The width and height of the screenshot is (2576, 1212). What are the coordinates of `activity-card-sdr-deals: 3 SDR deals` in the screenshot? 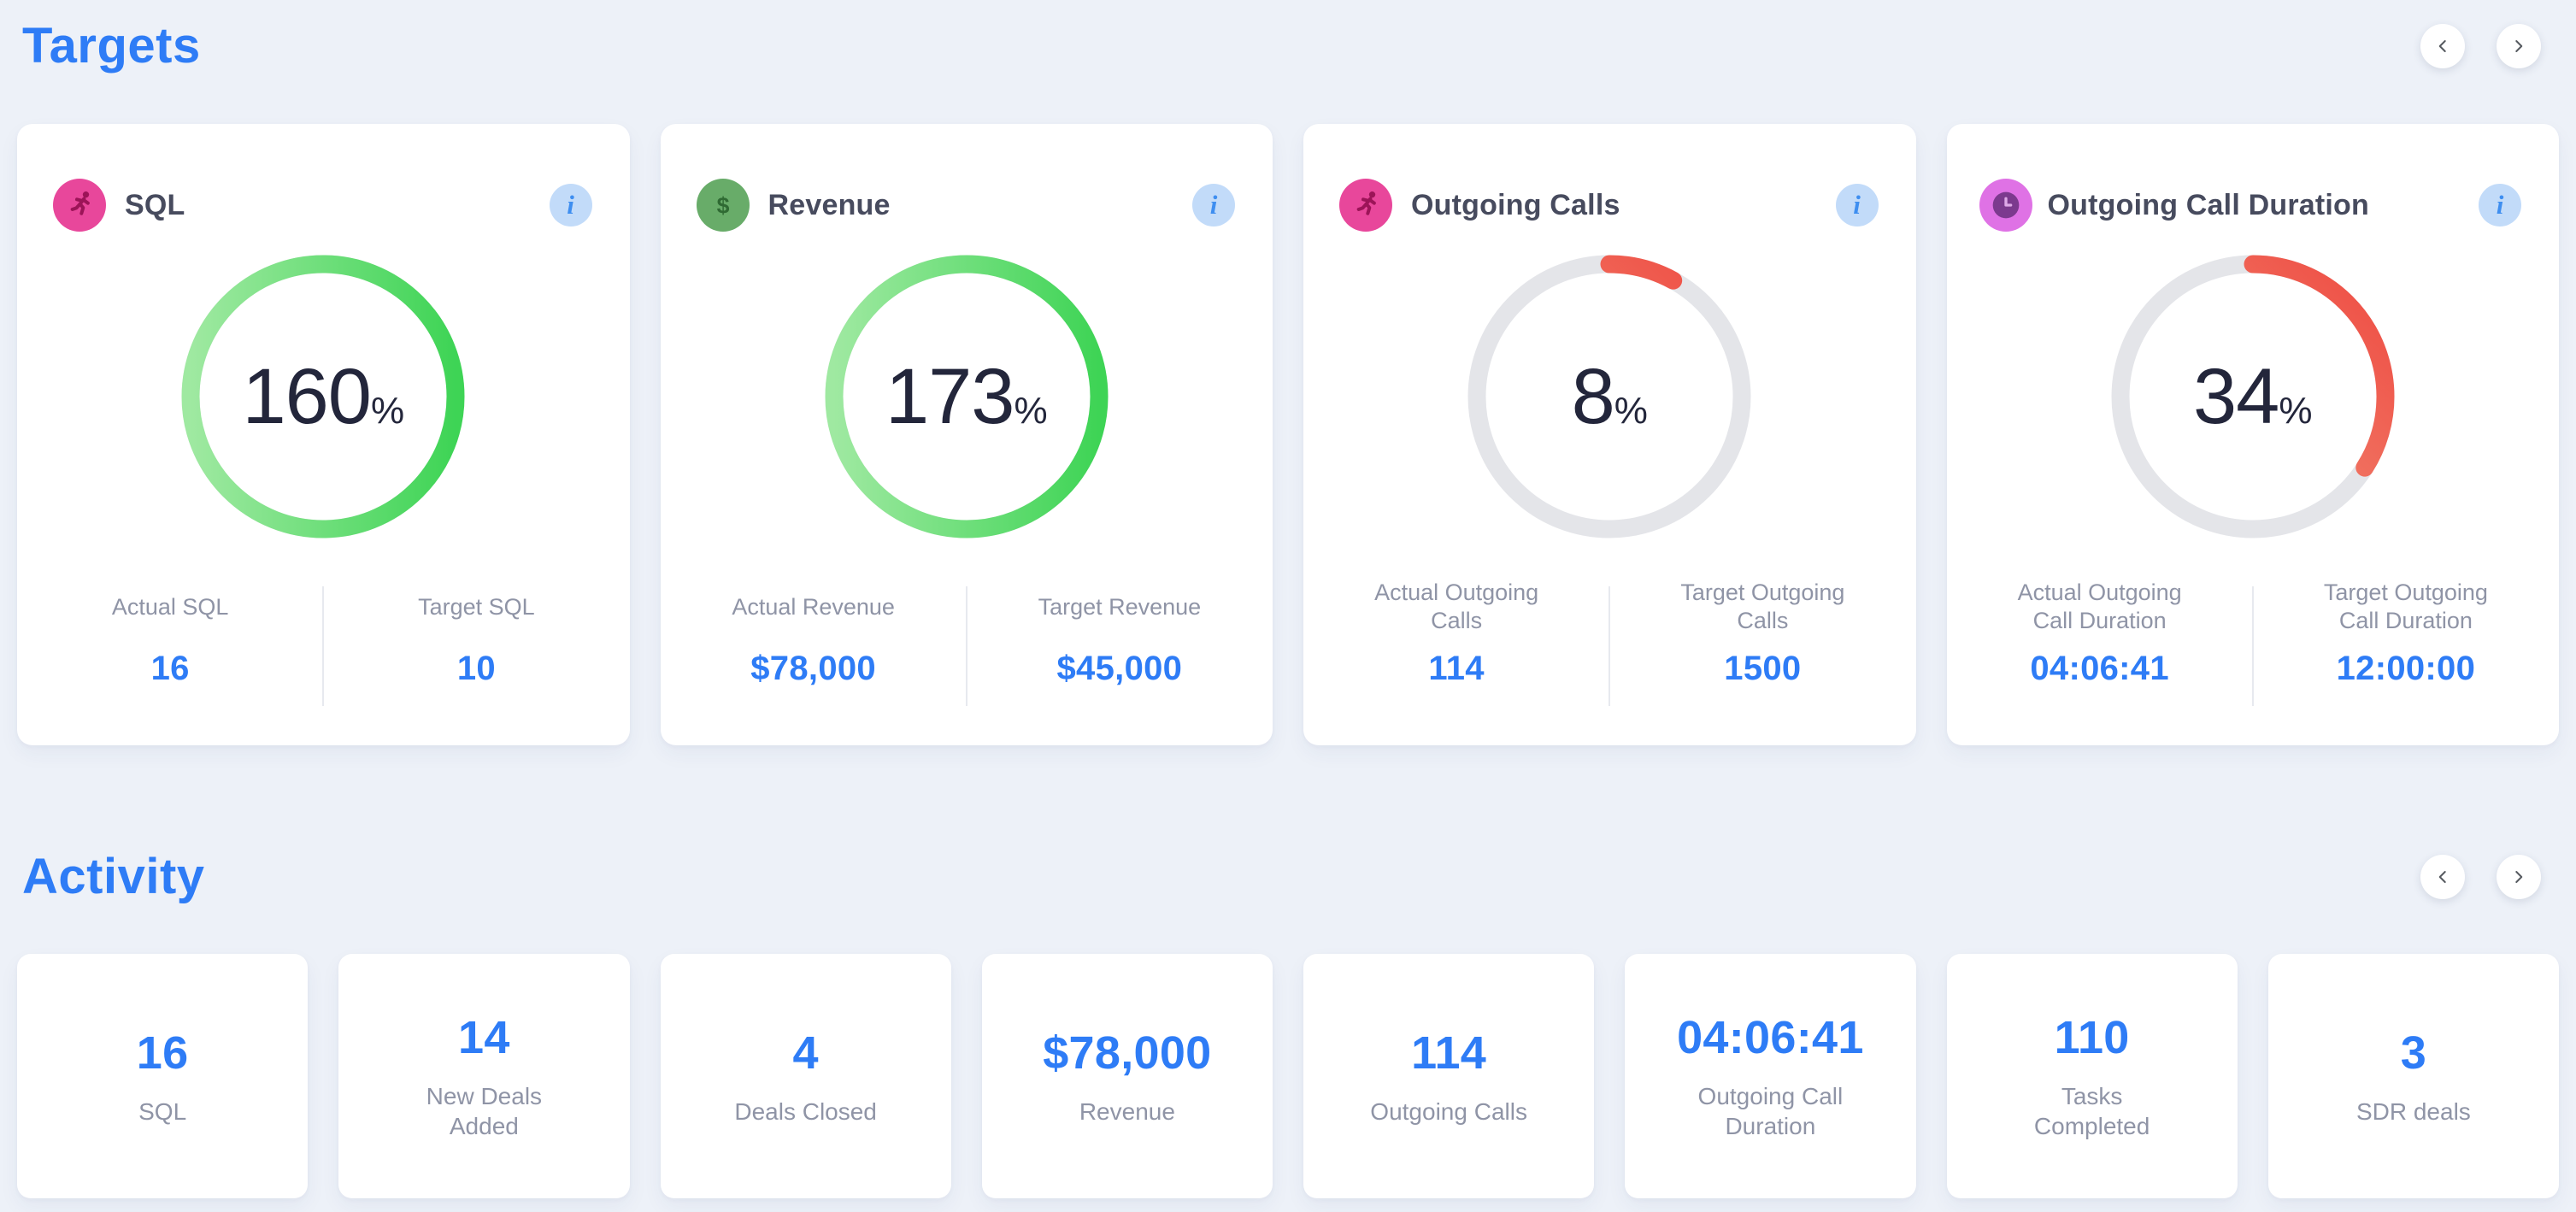 It's located at (2413, 1076).